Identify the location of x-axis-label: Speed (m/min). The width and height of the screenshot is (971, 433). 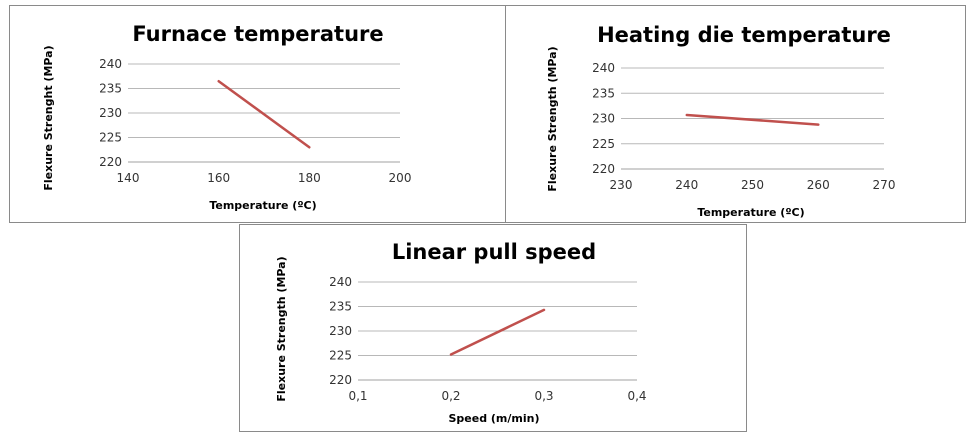
(493, 418).